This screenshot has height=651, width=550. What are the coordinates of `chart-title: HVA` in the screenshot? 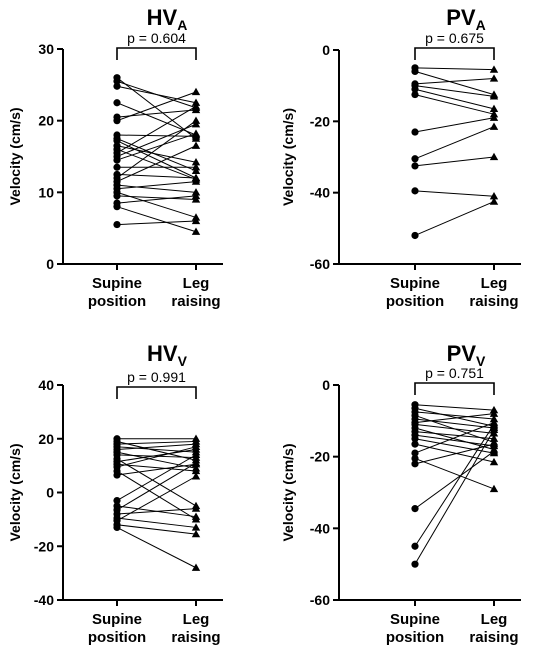 It's located at (167, 19).